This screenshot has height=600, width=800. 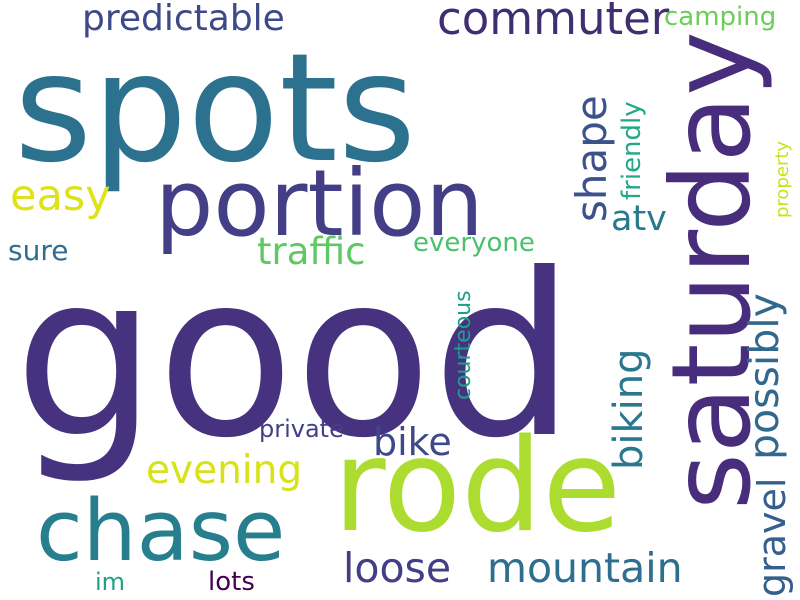 What do you see at coordinates (782, 179) in the screenshot?
I see `word-property: property` at bounding box center [782, 179].